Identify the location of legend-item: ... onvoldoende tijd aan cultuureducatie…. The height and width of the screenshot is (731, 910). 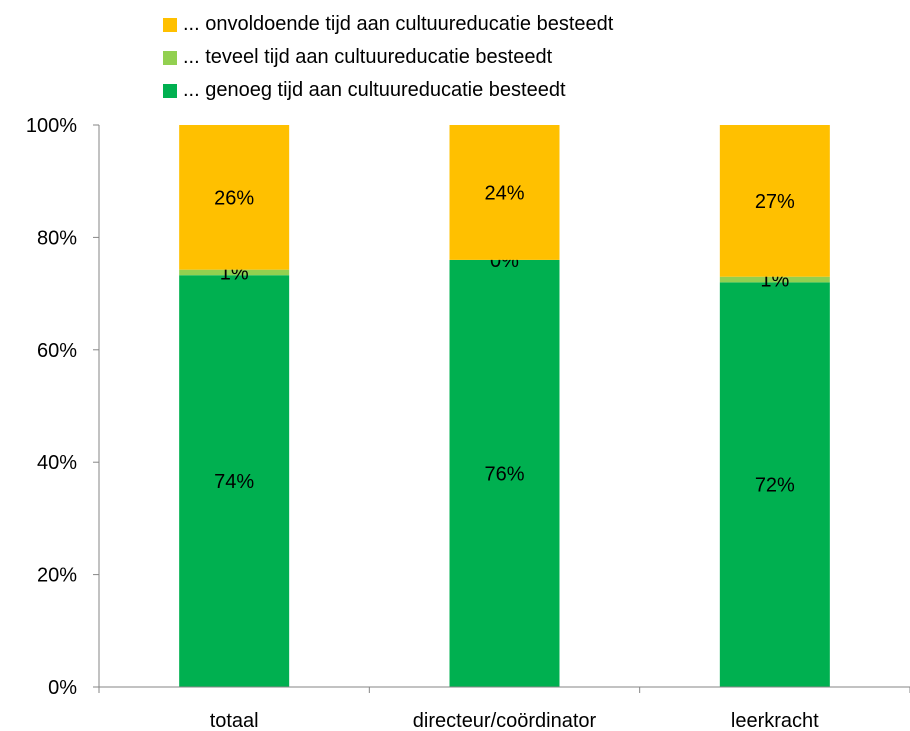
(388, 24).